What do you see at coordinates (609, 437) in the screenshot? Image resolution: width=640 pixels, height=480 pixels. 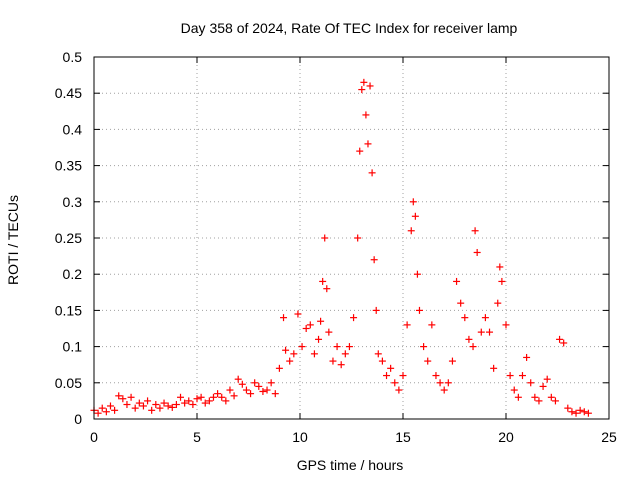 I see `x-tick-label: 25` at bounding box center [609, 437].